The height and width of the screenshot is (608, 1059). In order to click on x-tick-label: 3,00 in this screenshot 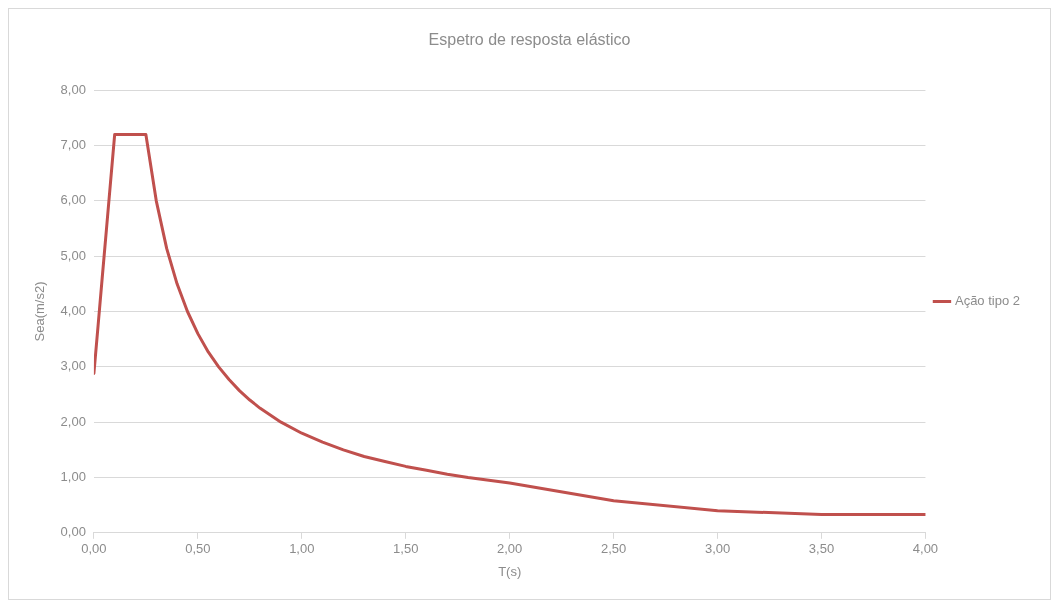, I will do `click(717, 549)`.